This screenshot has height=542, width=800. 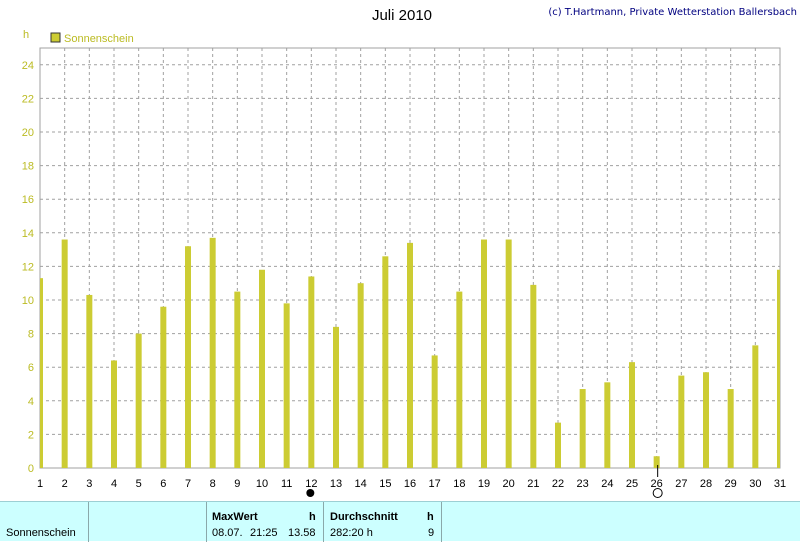 What do you see at coordinates (755, 484) in the screenshot?
I see `x-tick-label: 30` at bounding box center [755, 484].